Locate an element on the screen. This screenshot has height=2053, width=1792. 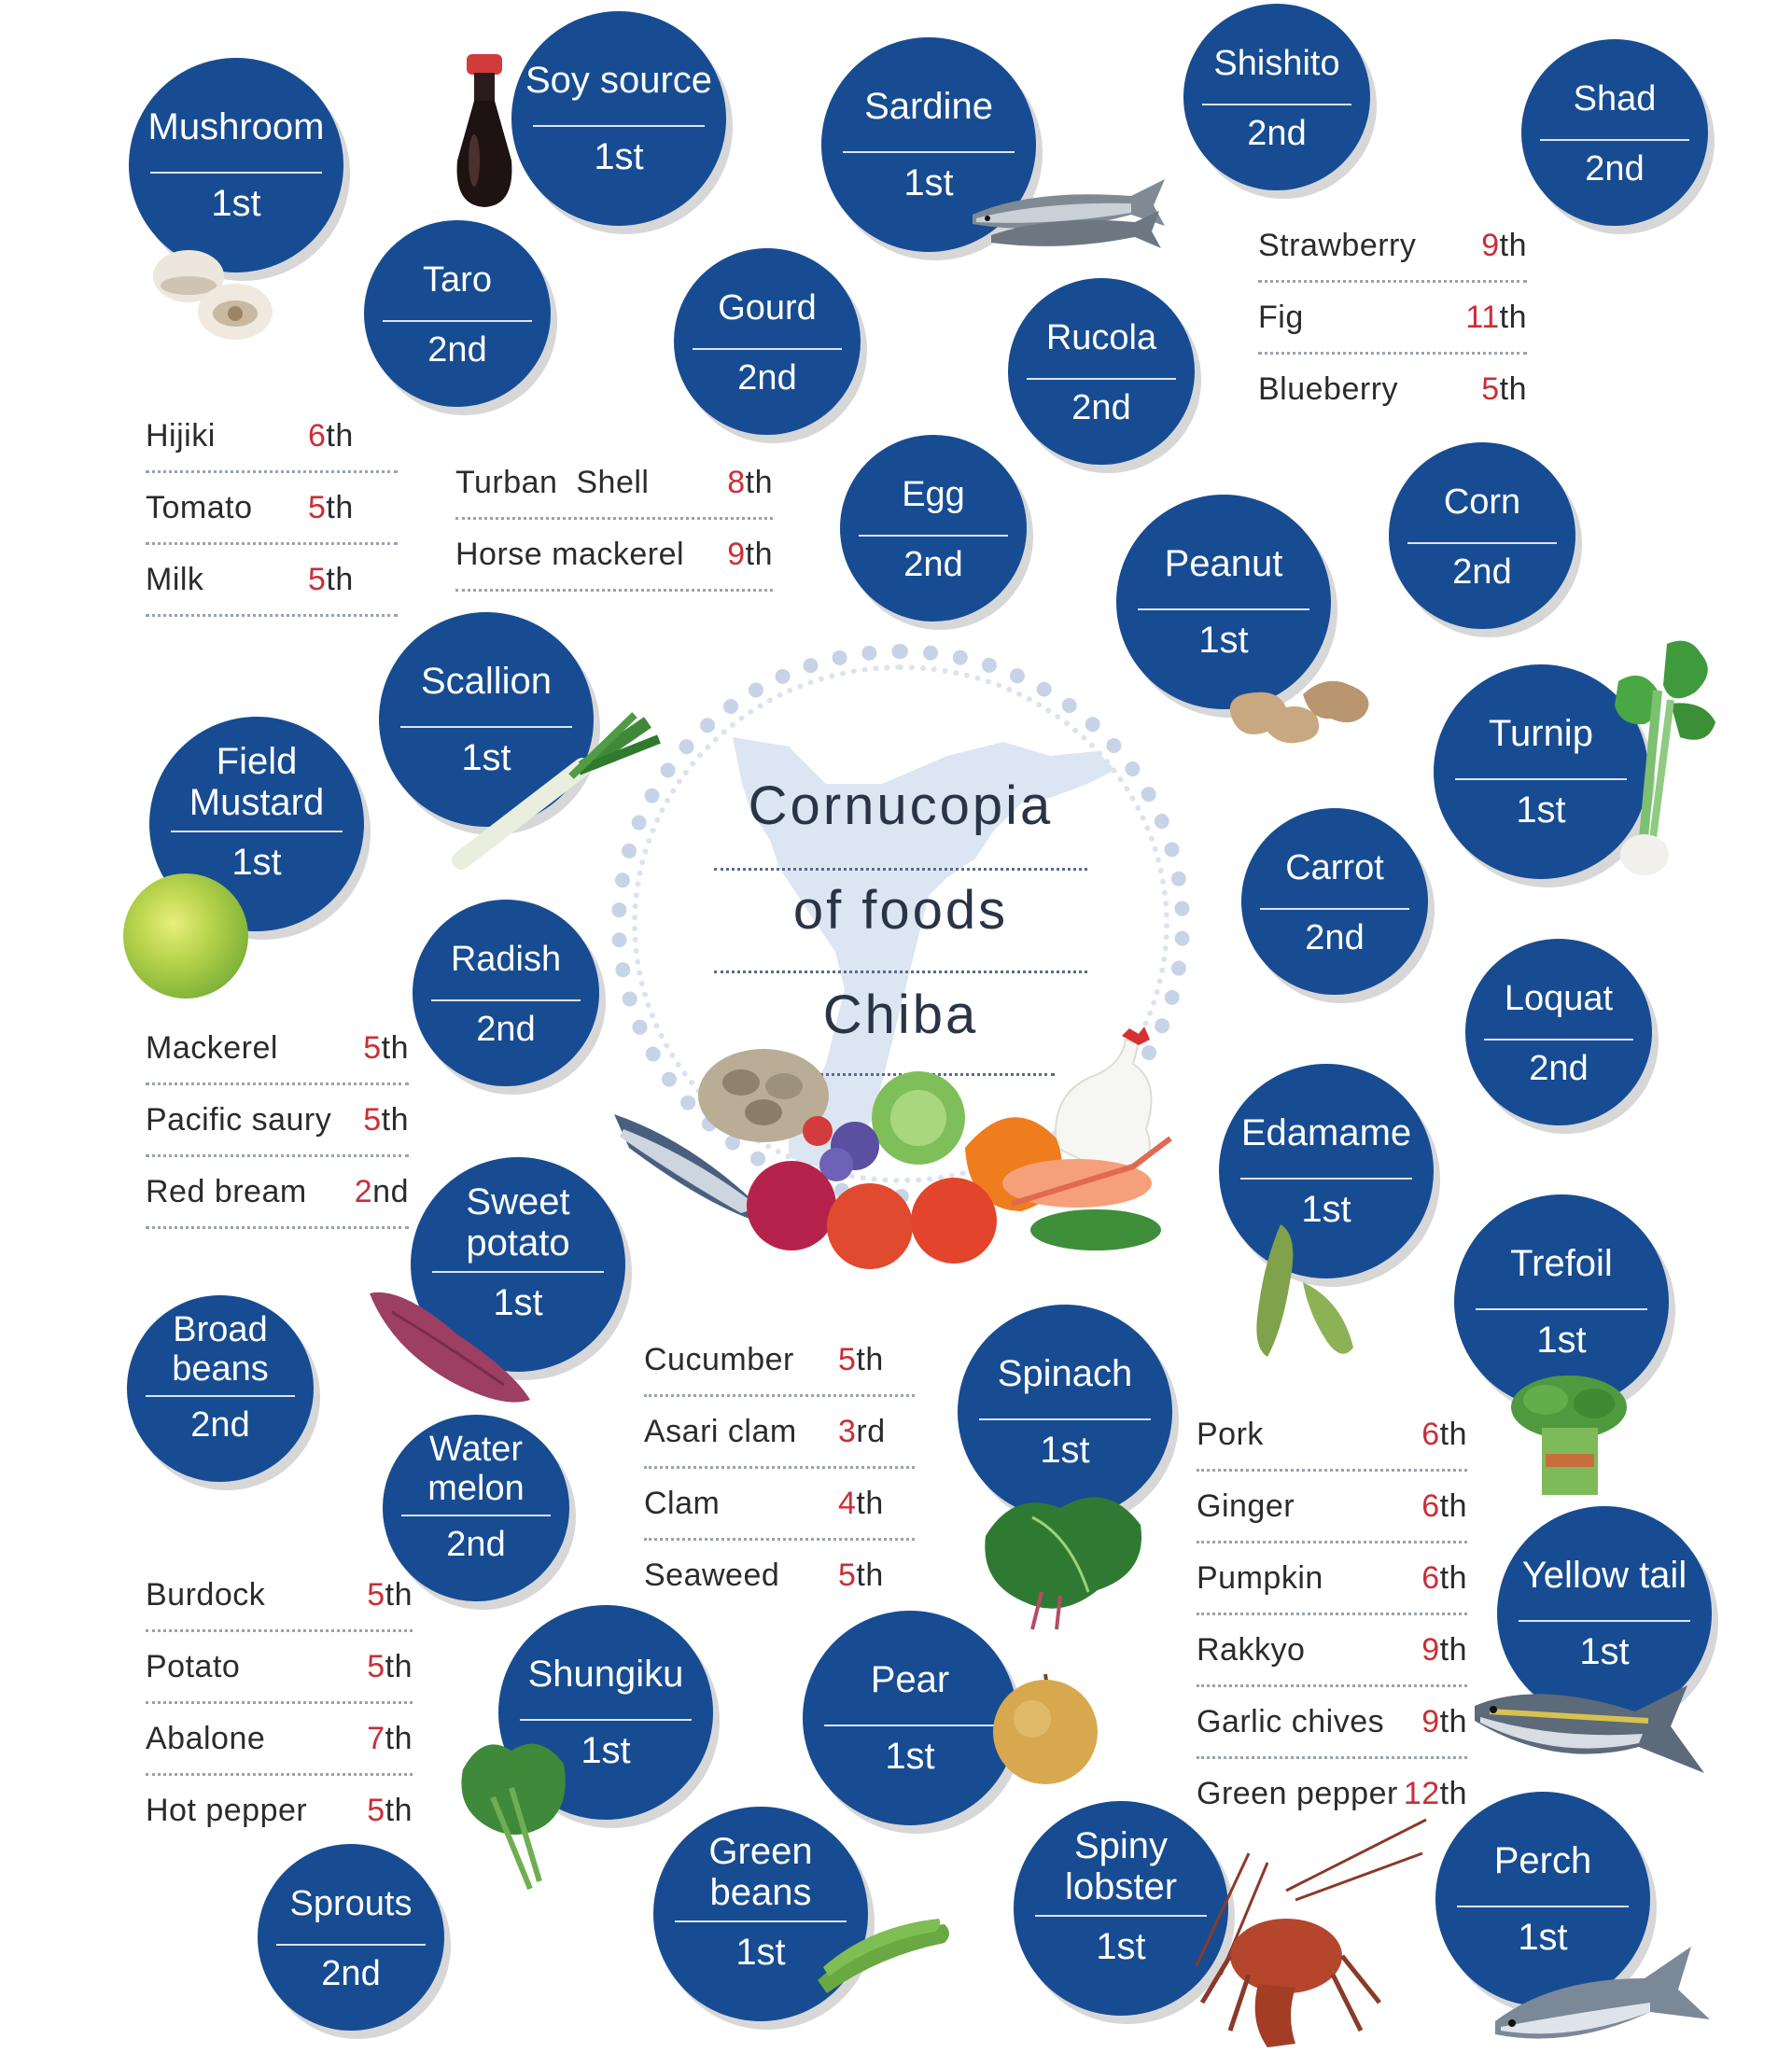
circle-name: Scallion is located at coordinates (486, 681).